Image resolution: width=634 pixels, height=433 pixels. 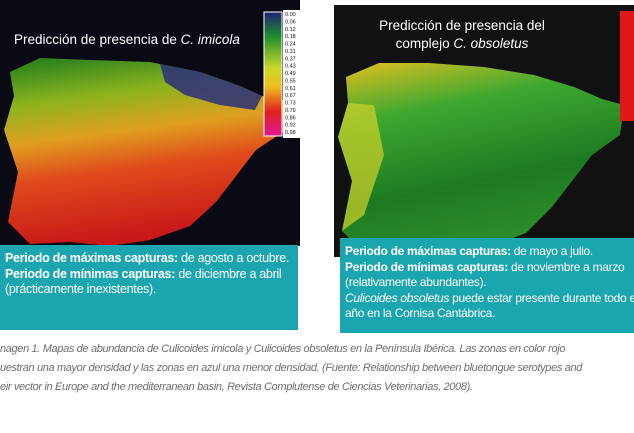 What do you see at coordinates (553, 251) in the screenshot?
I see `text: de mayo a julio.` at bounding box center [553, 251].